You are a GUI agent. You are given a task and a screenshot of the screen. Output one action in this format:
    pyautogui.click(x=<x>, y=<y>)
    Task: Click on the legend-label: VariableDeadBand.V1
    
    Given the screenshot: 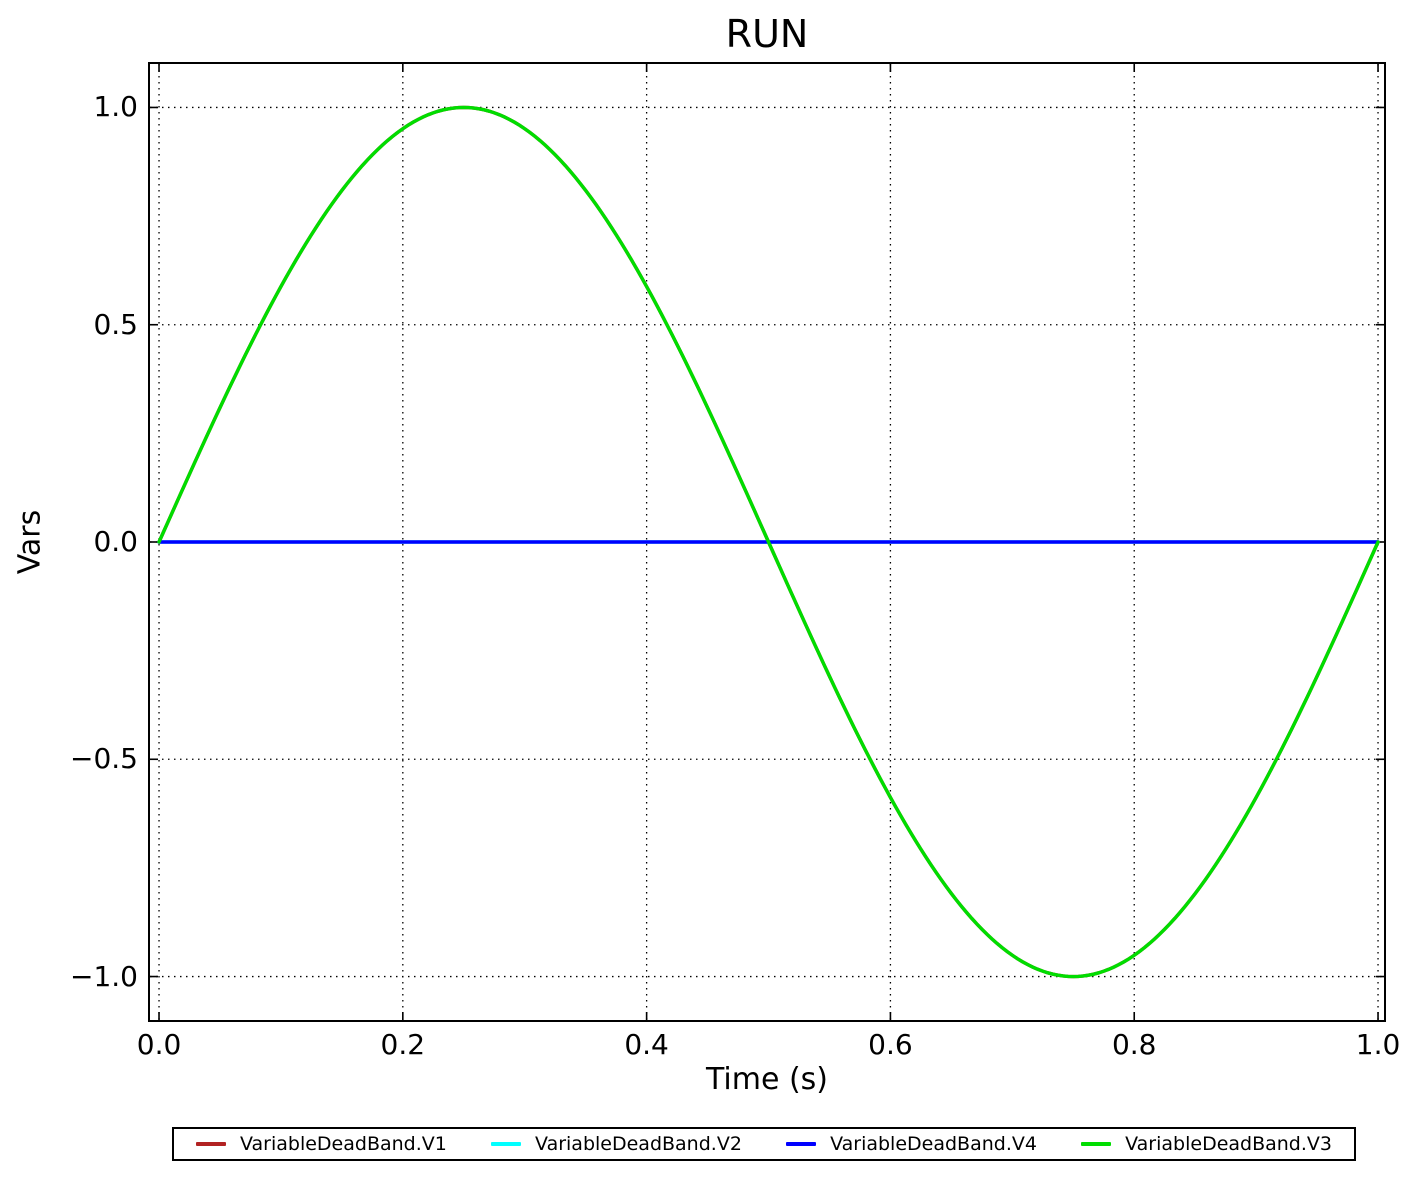 What is the action you would take?
    pyautogui.click(x=343, y=1144)
    